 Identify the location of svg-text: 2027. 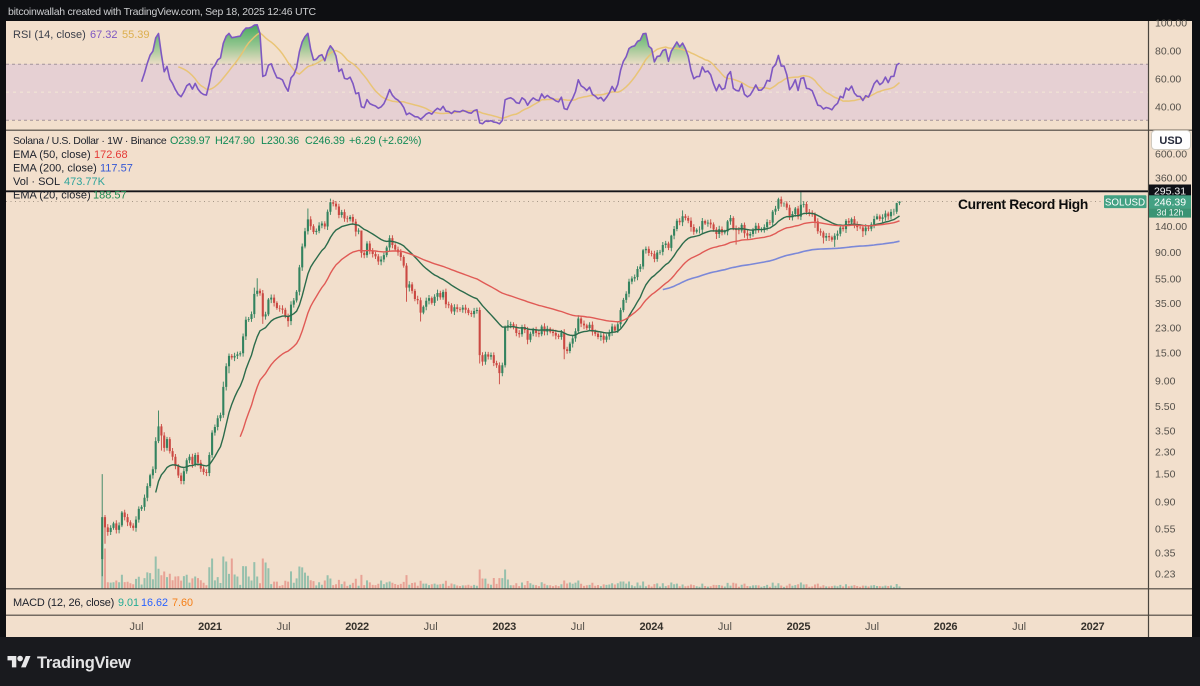
(1093, 627).